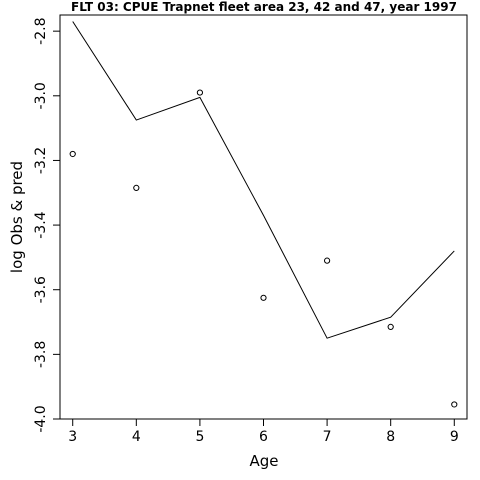  Describe the element at coordinates (263, 461) in the screenshot. I see `x-axis-label: Age` at that location.